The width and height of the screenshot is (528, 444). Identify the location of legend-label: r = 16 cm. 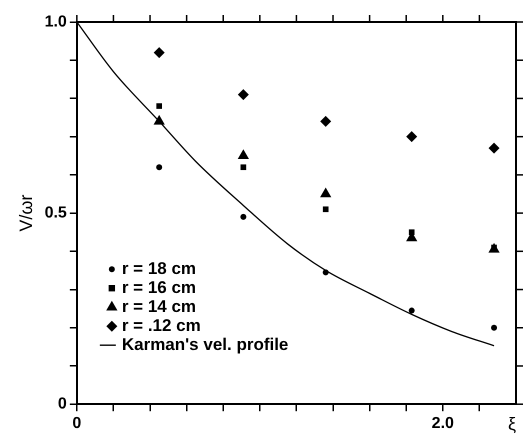
(159, 287).